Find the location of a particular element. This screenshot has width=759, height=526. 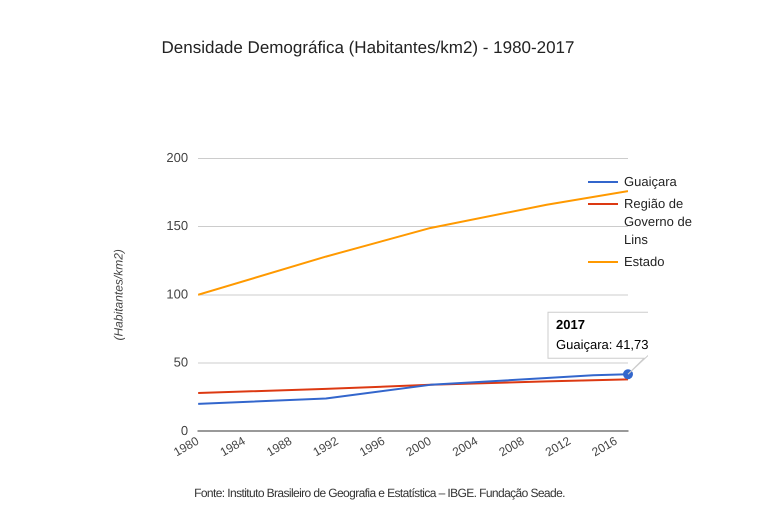

x-tick-label: 2000 is located at coordinates (419, 447).